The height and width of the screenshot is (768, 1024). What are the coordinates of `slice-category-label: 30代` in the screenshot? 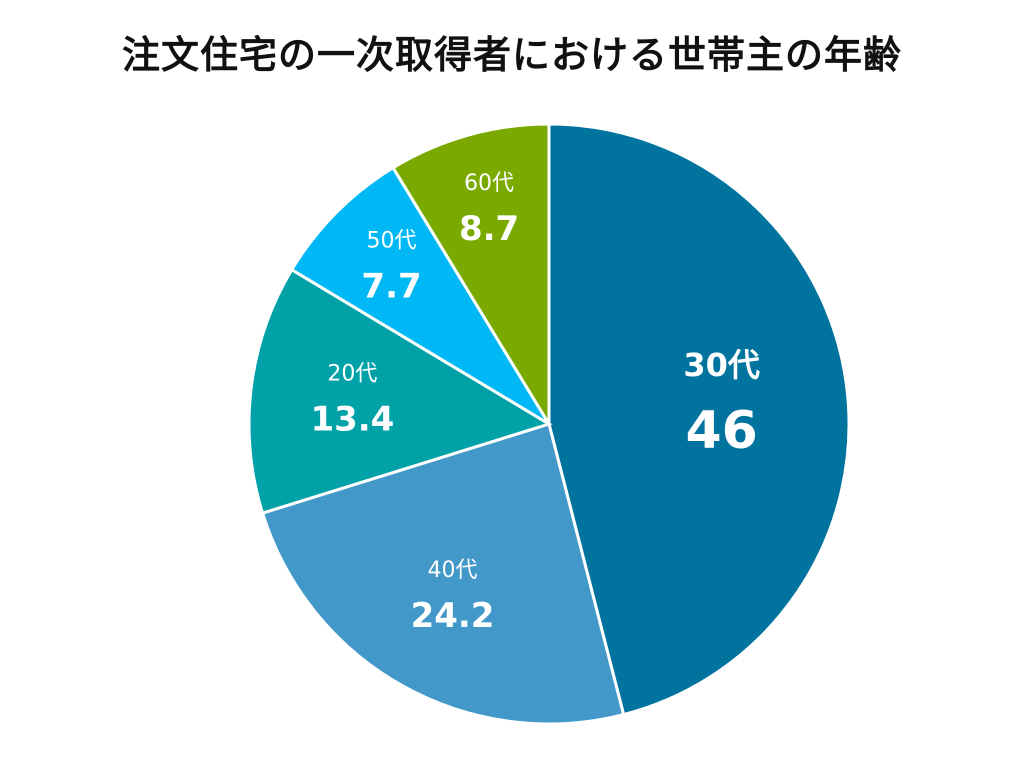 It's located at (721, 365).